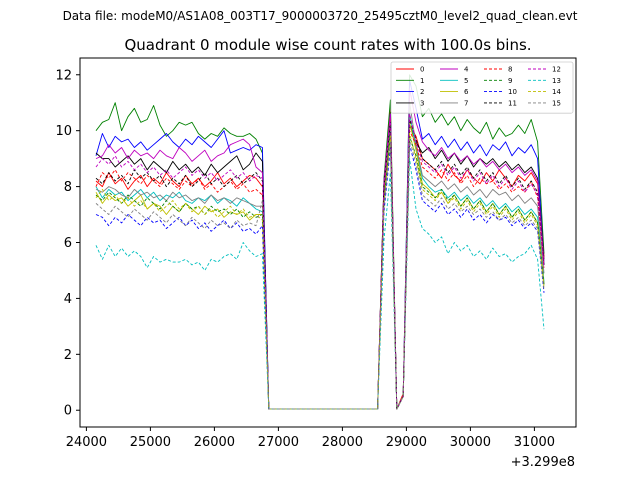 The width and height of the screenshot is (640, 480). Describe the element at coordinates (556, 103) in the screenshot. I see `legend-label-15: 15` at that location.